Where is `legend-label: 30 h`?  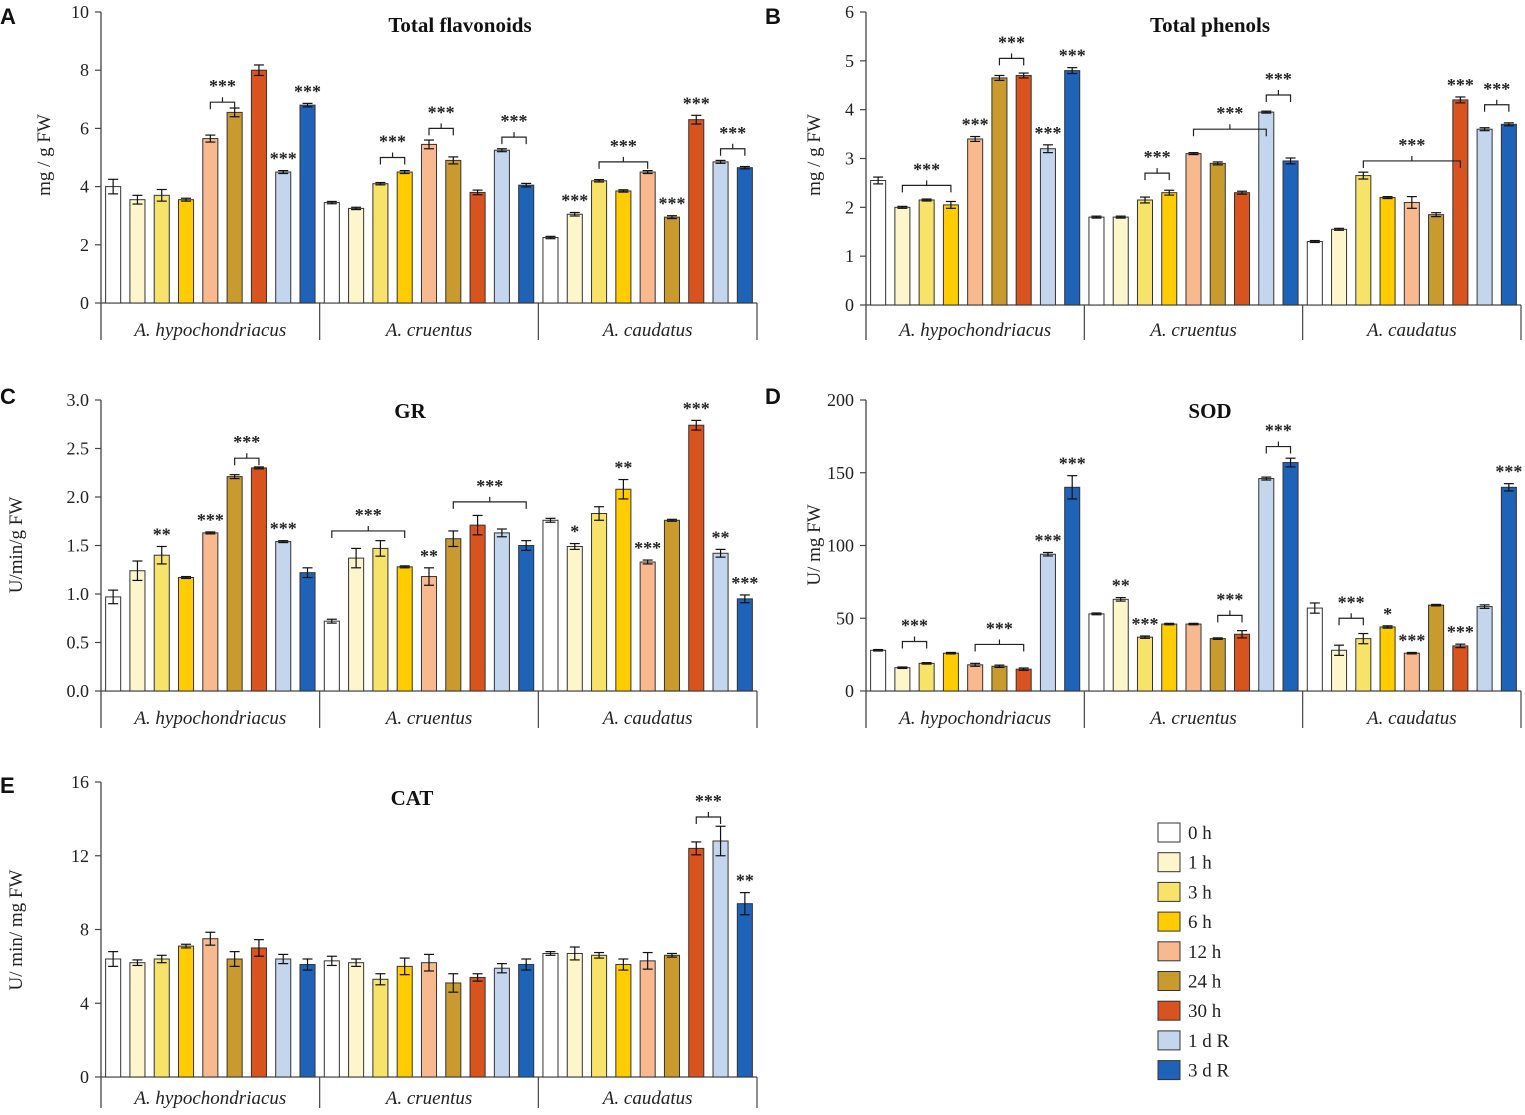
legend-label: 30 h is located at coordinates (1205, 1011).